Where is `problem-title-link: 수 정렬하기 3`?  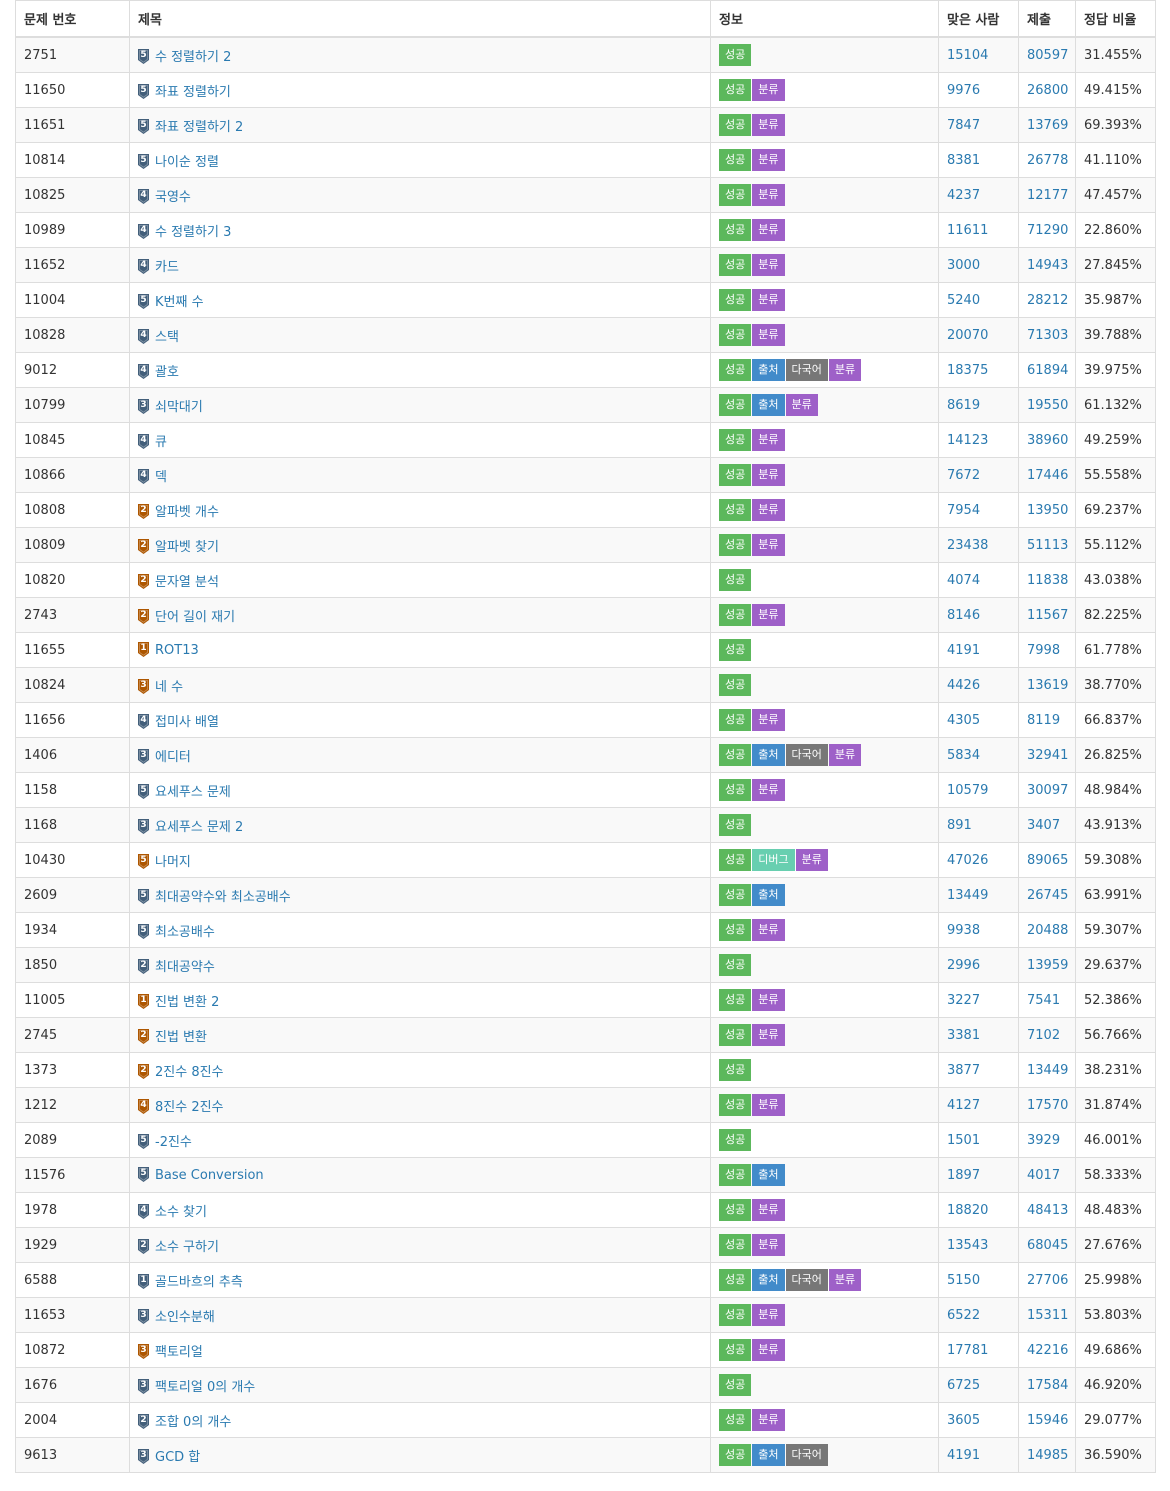 problem-title-link: 수 정렬하기 3 is located at coordinates (193, 232).